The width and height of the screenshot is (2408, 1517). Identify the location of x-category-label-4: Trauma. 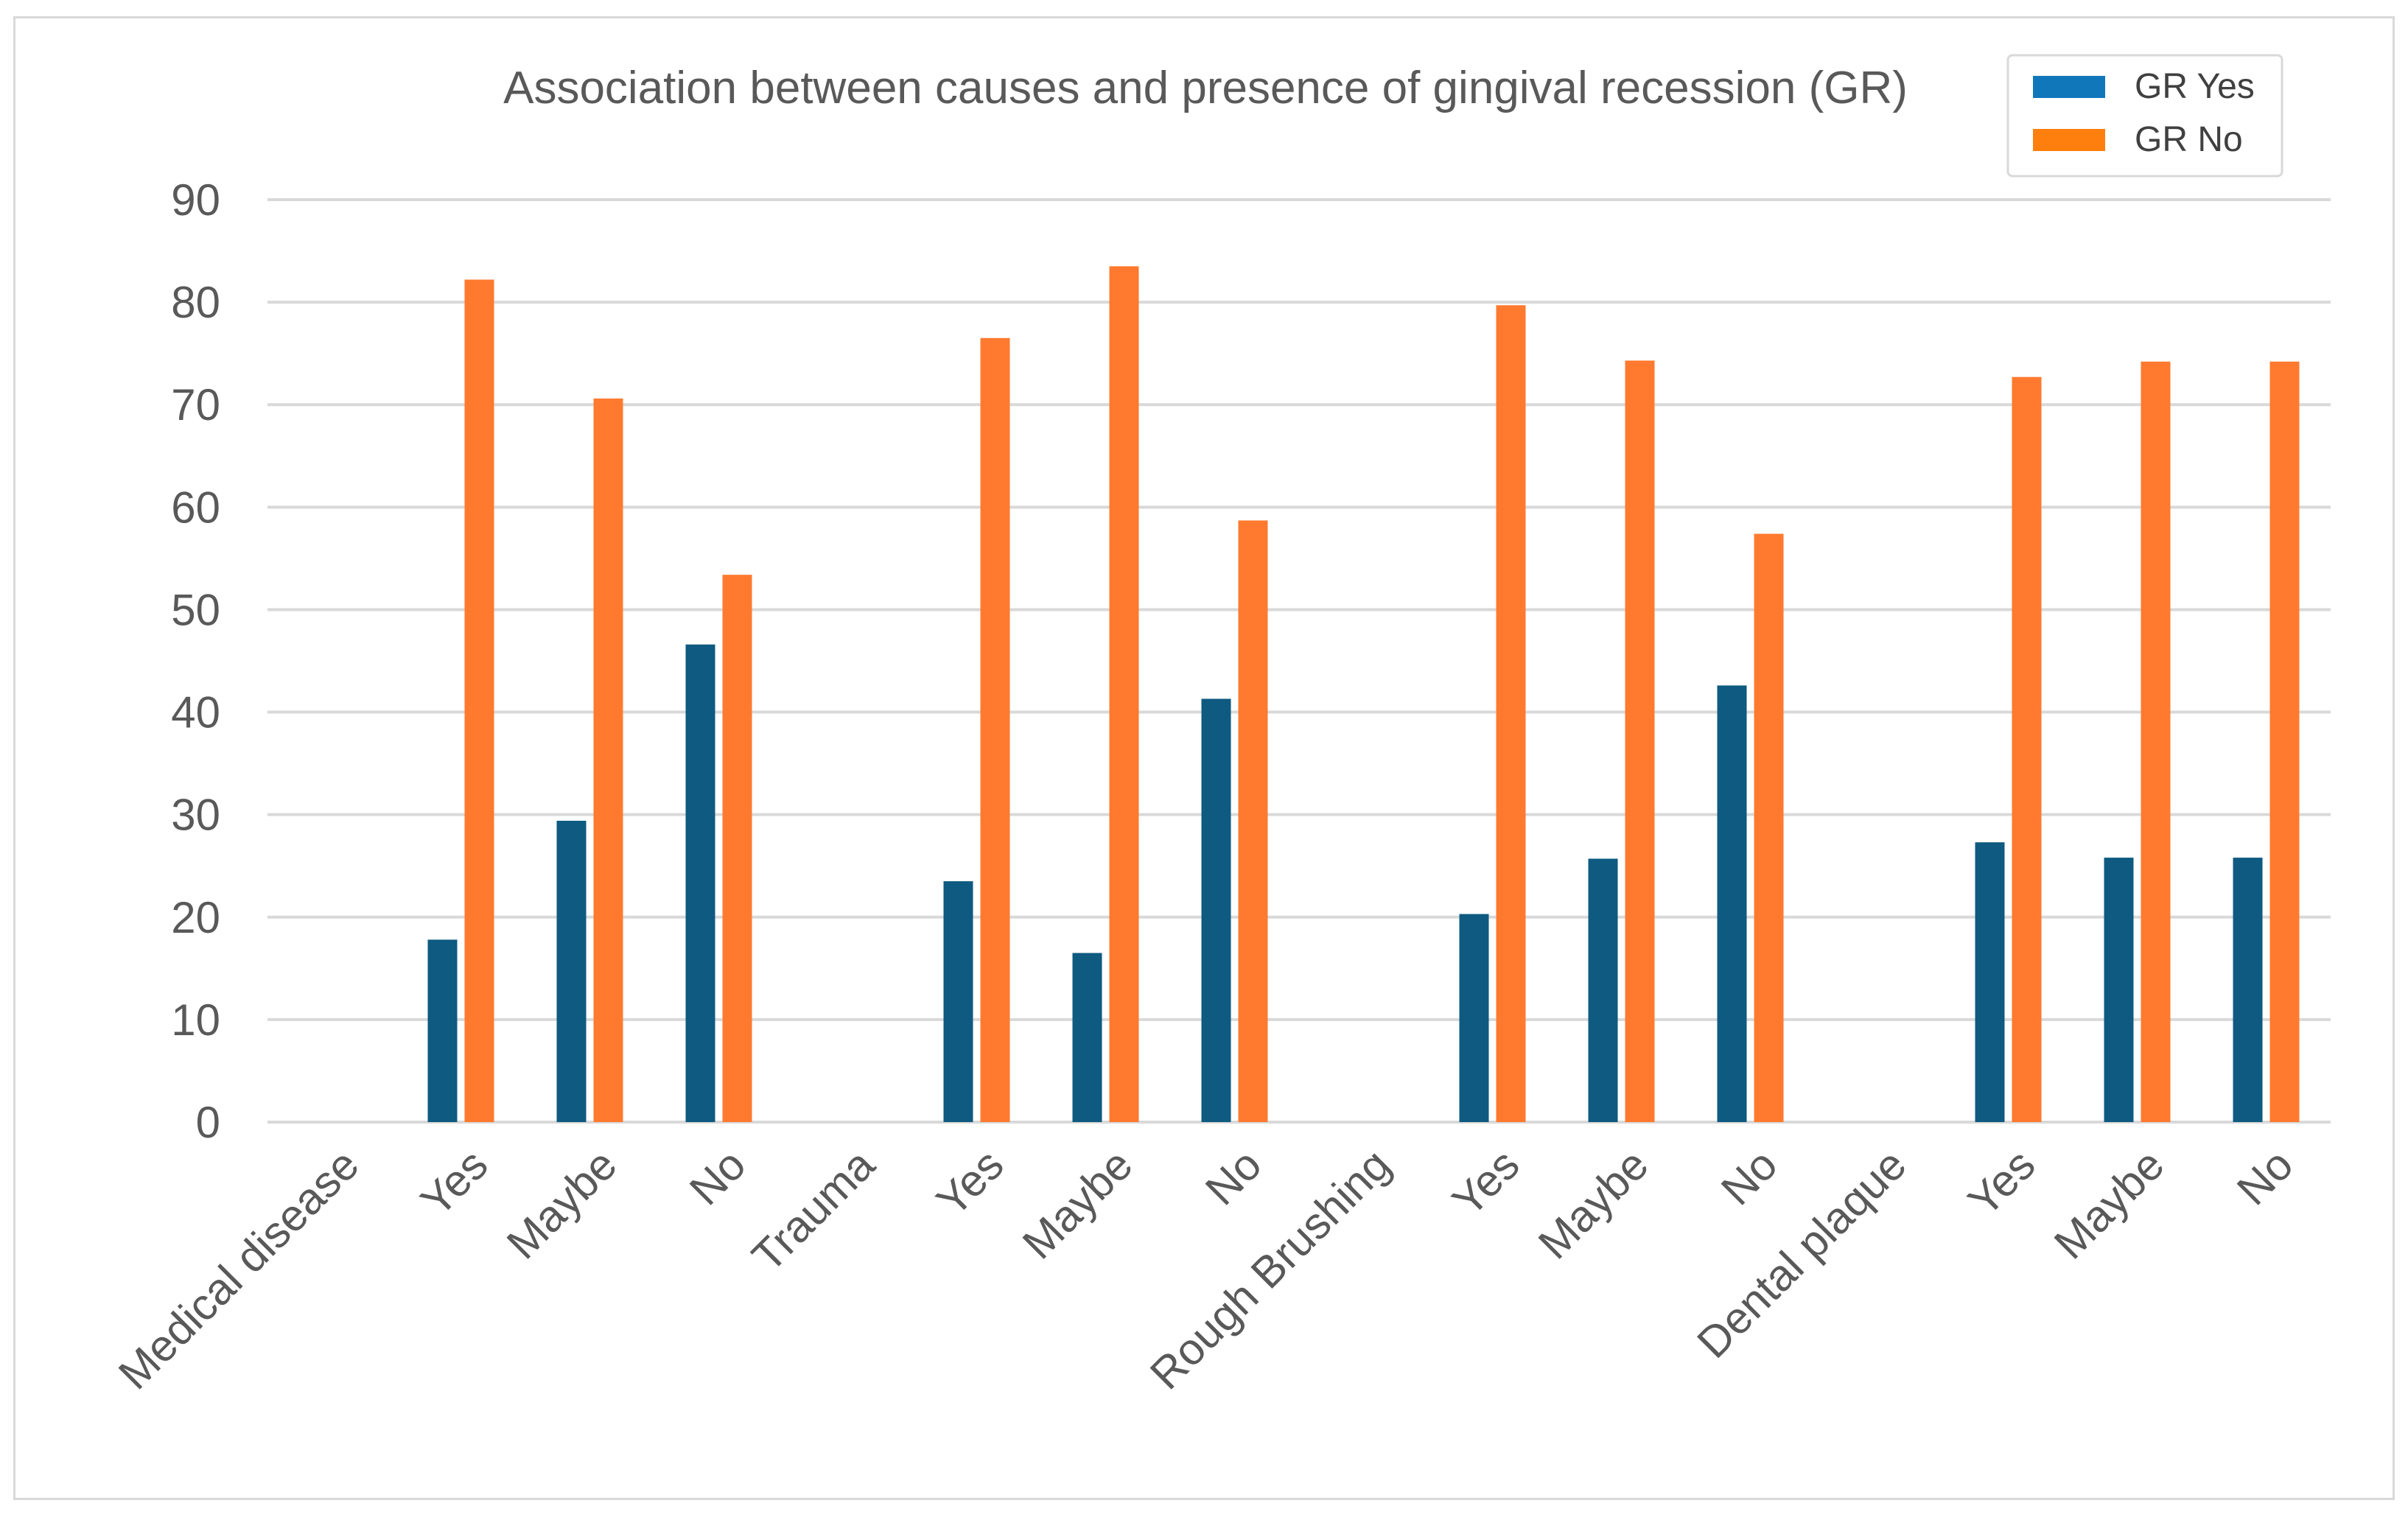
(814, 1209).